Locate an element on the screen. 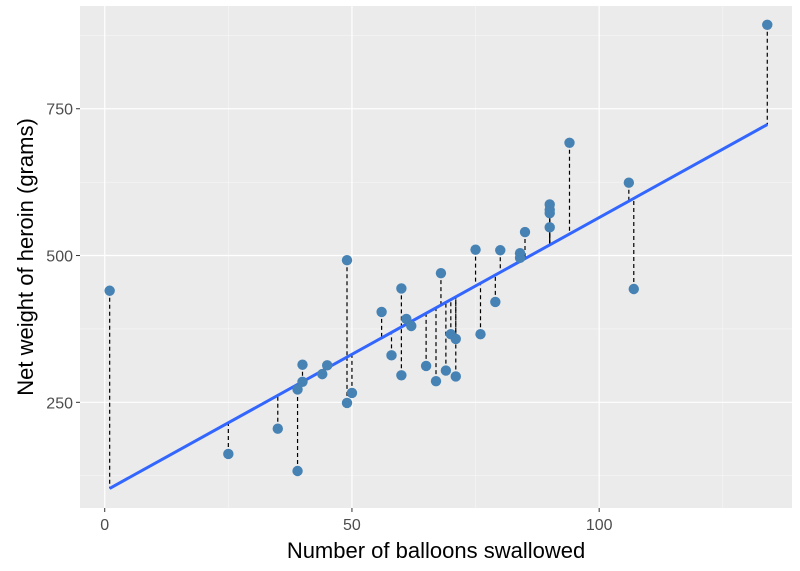  x-axis-title: Number of balloons swallowed is located at coordinates (436, 550).